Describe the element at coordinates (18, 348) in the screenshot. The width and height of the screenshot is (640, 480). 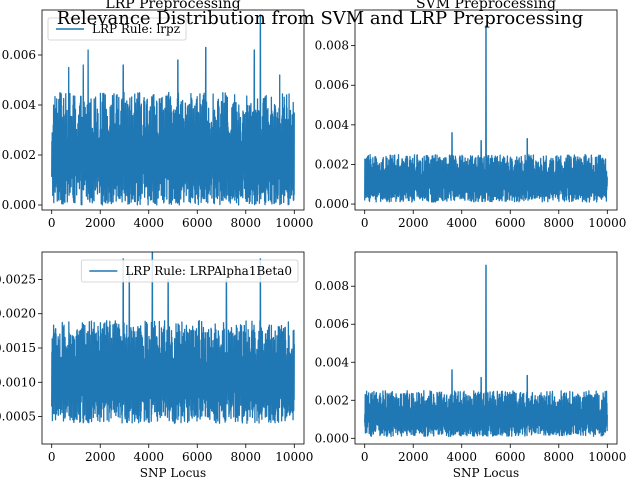
I see `y-tick-label: 0.0015` at that location.